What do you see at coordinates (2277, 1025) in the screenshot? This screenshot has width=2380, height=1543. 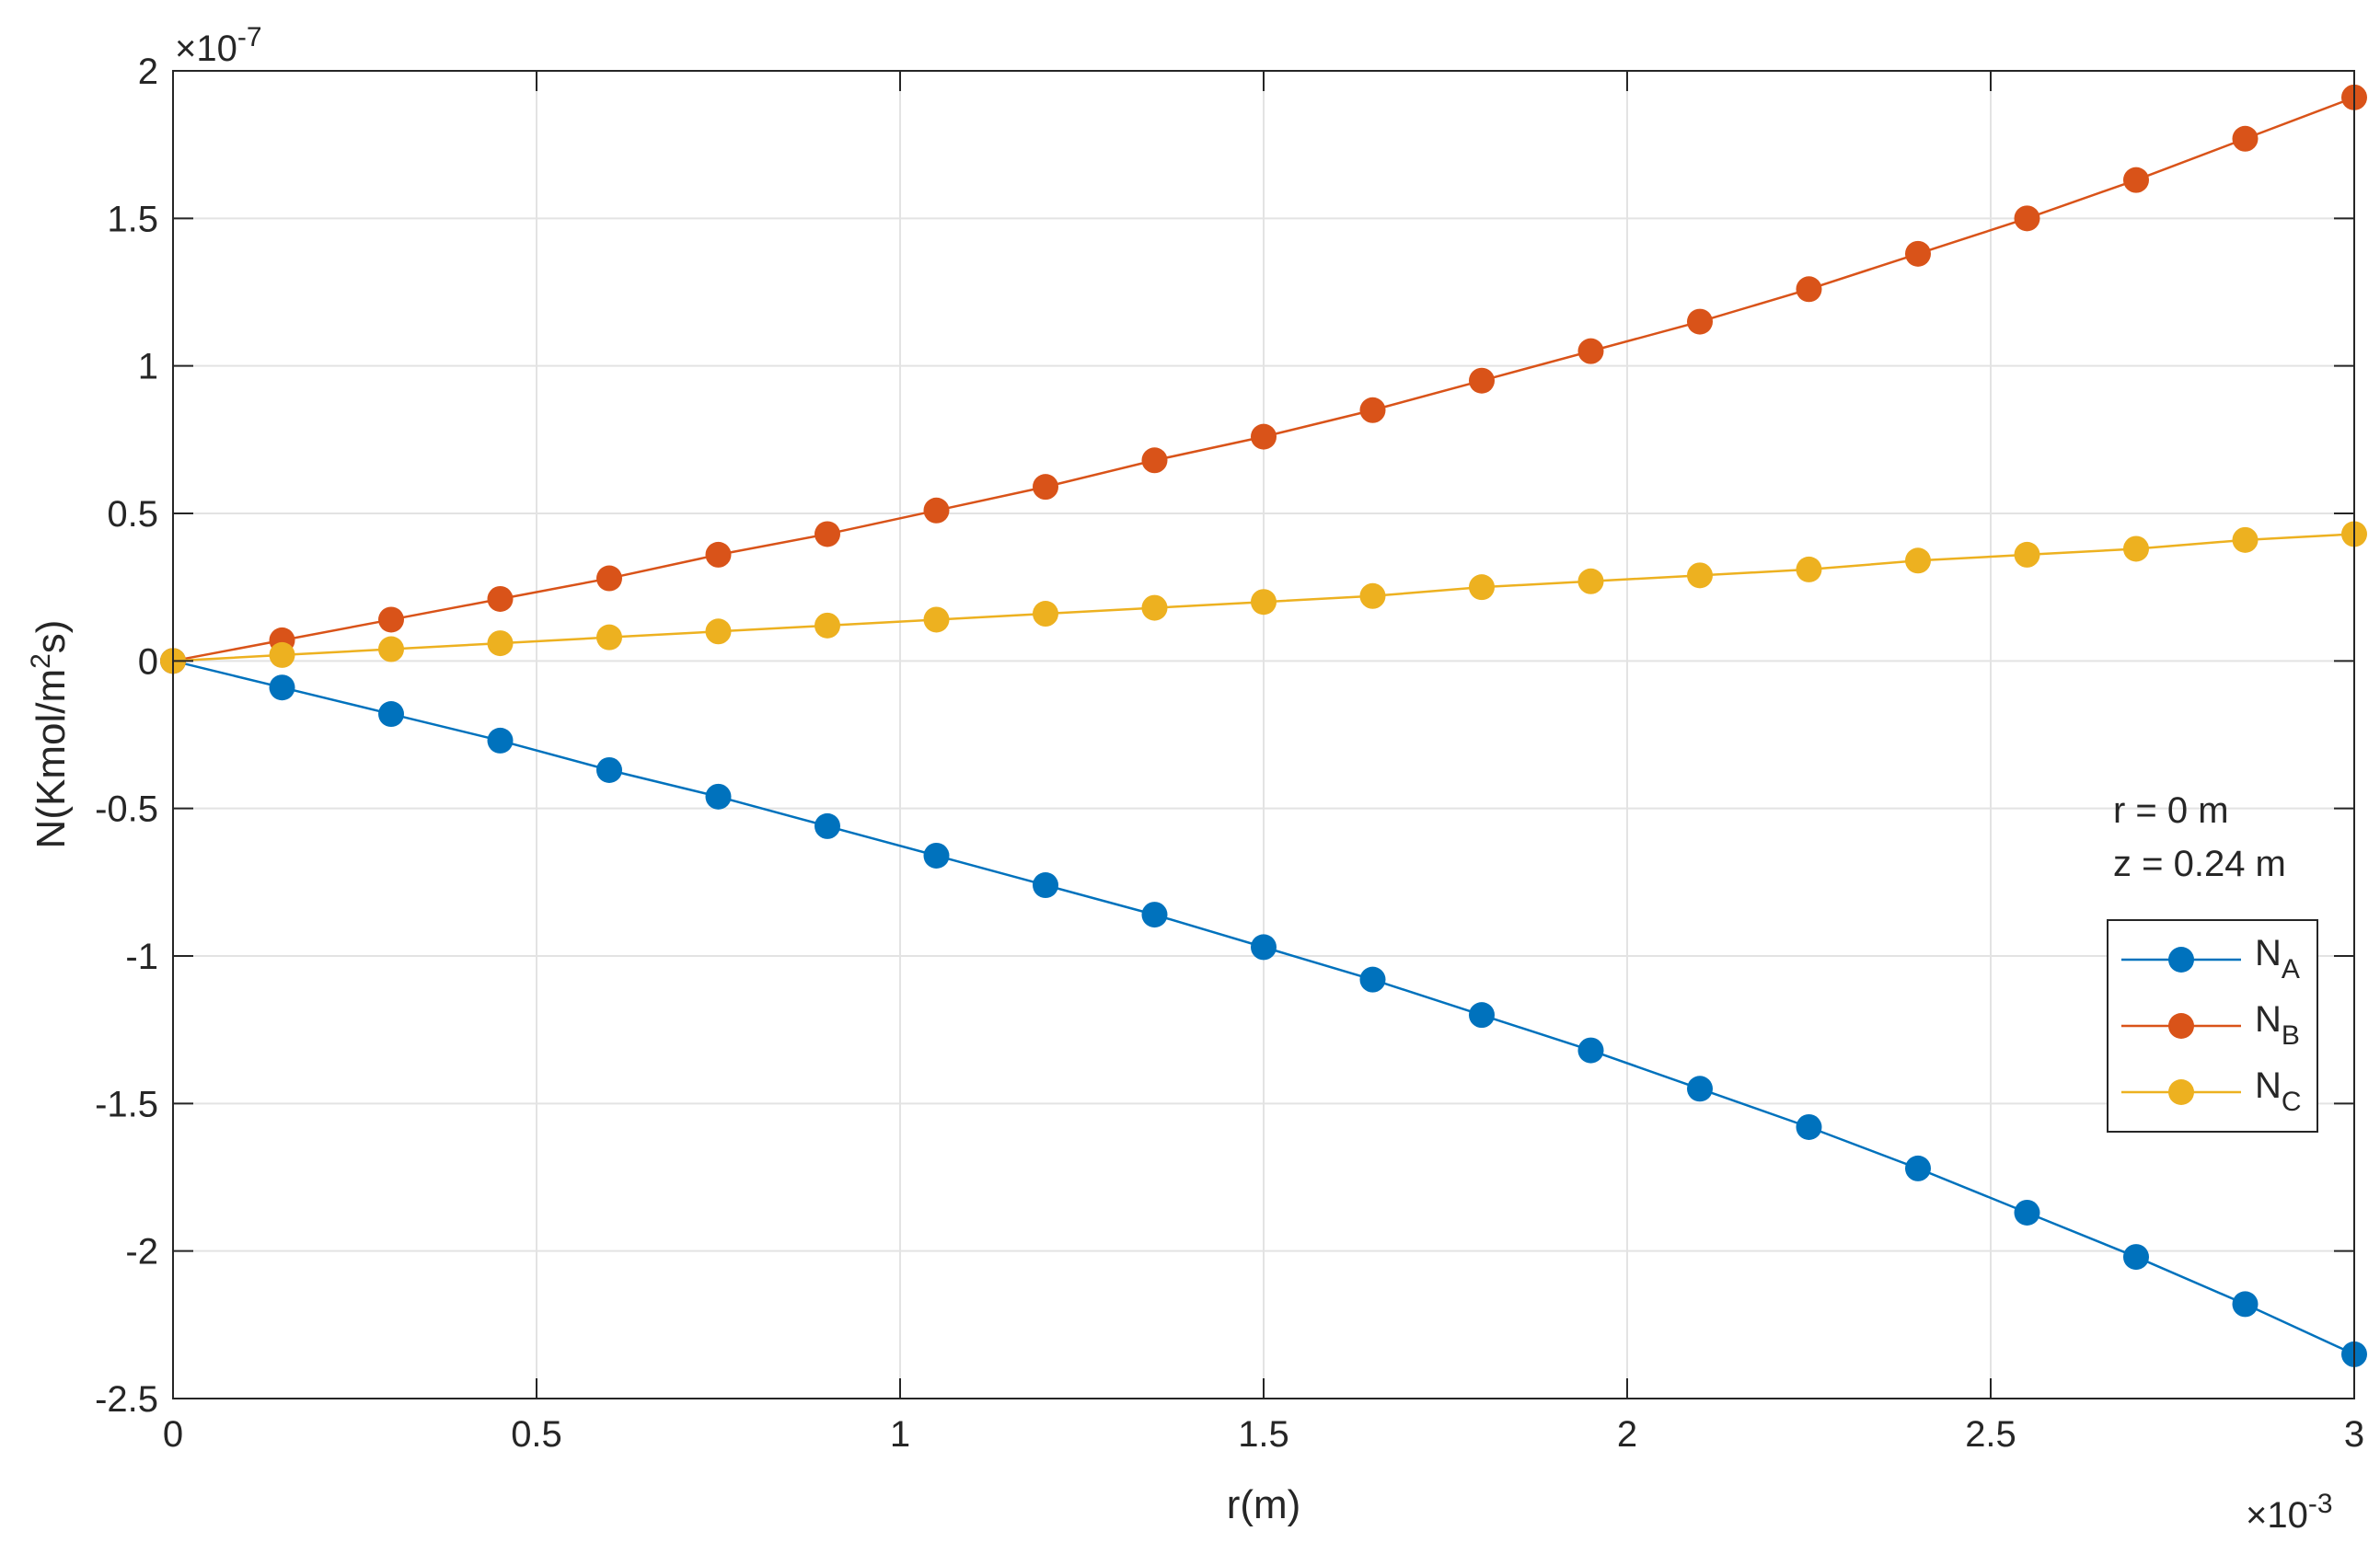 I see `legend-label-NB: NB` at bounding box center [2277, 1025].